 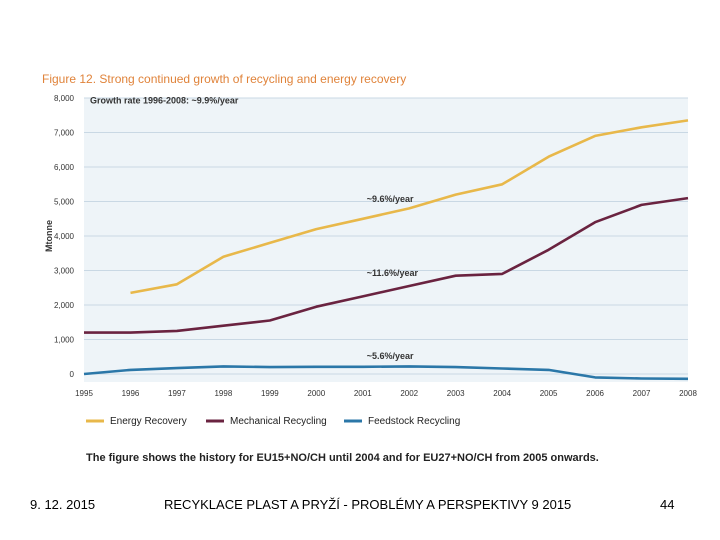 I want to click on y-tick-label: 1,000, so click(x=64, y=340).